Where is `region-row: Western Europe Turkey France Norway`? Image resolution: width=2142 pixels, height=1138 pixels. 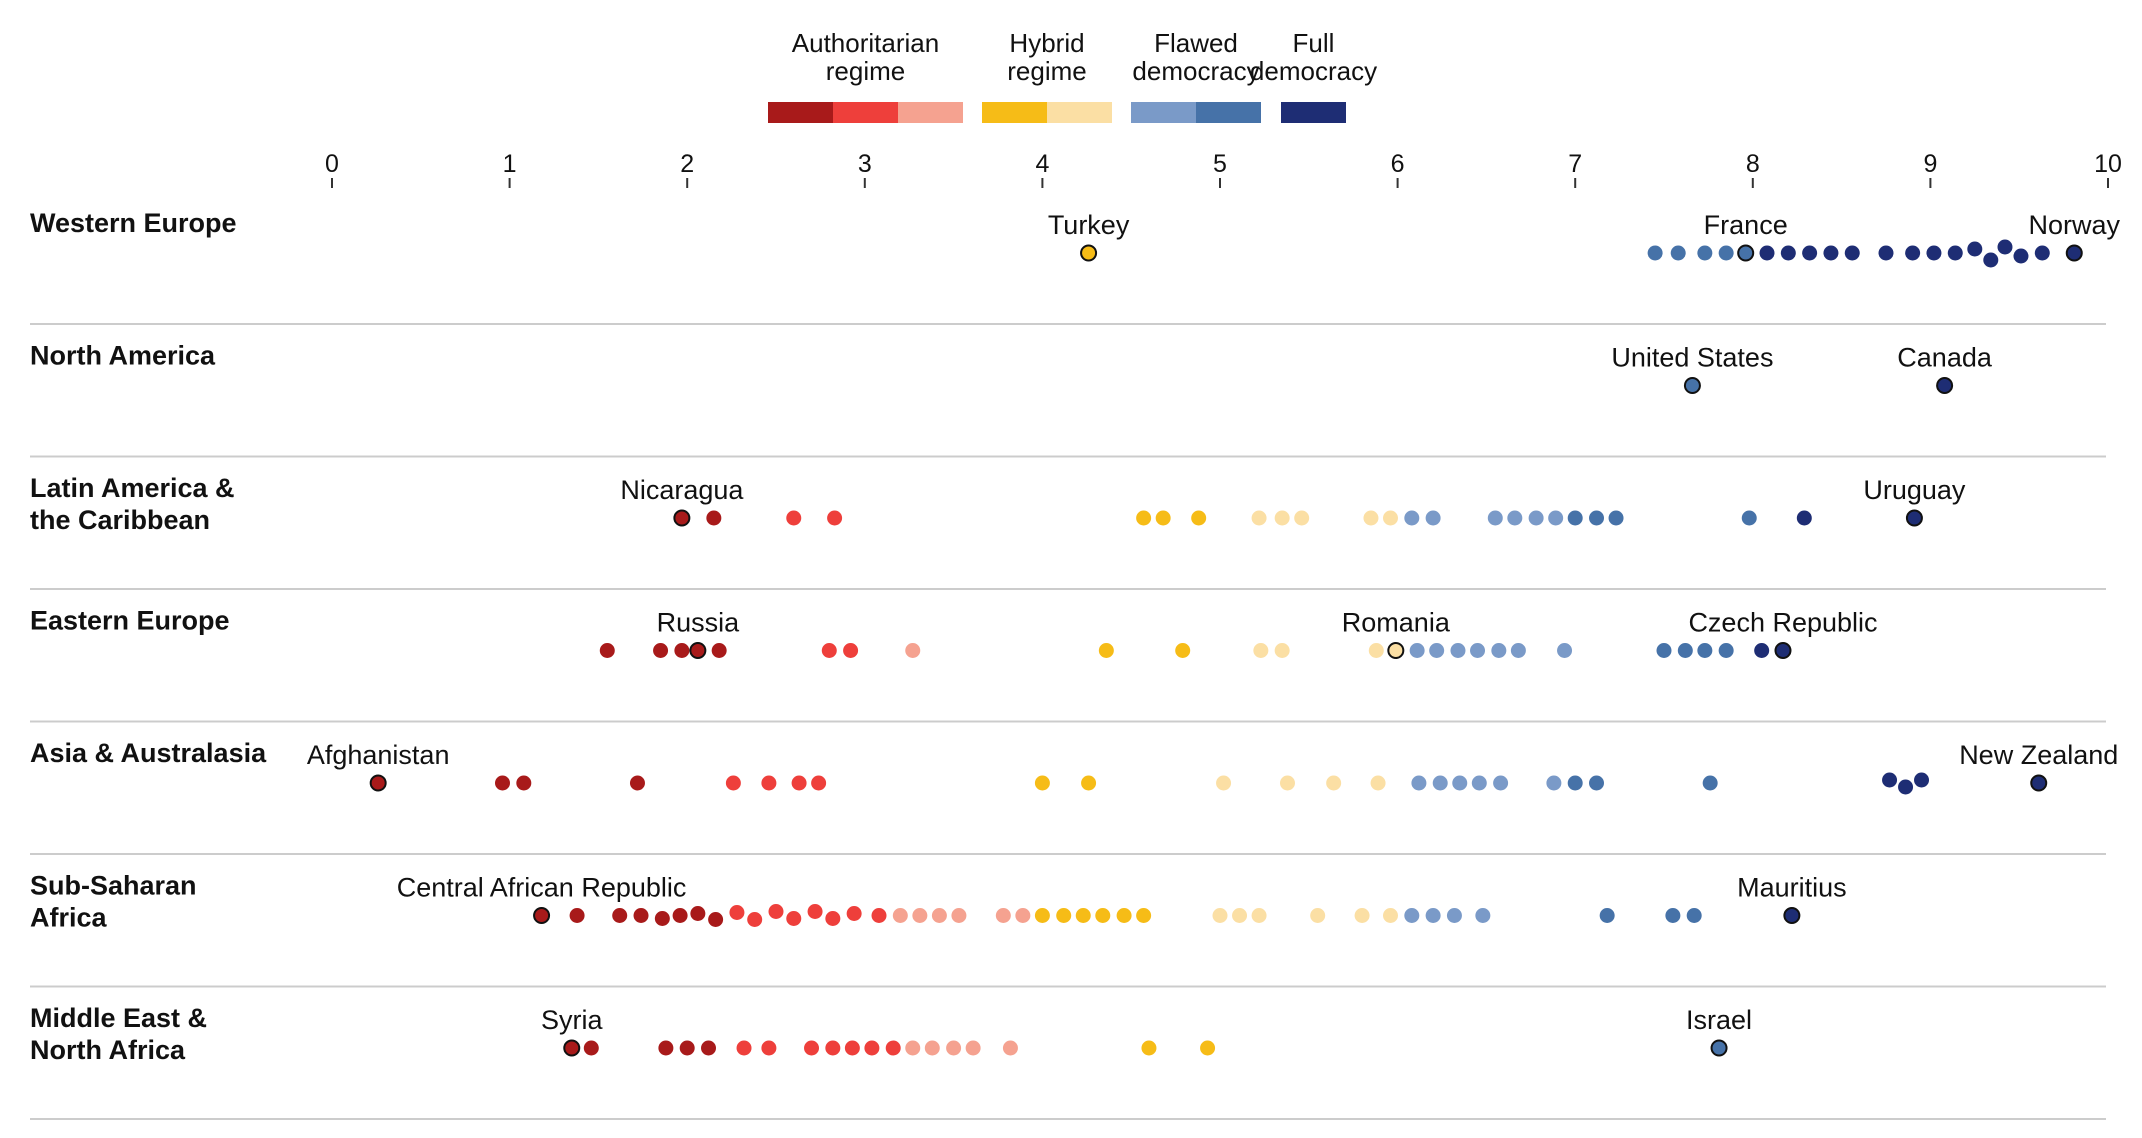
region-row: Western Europe Turkey France Norway is located at coordinates (1075, 266).